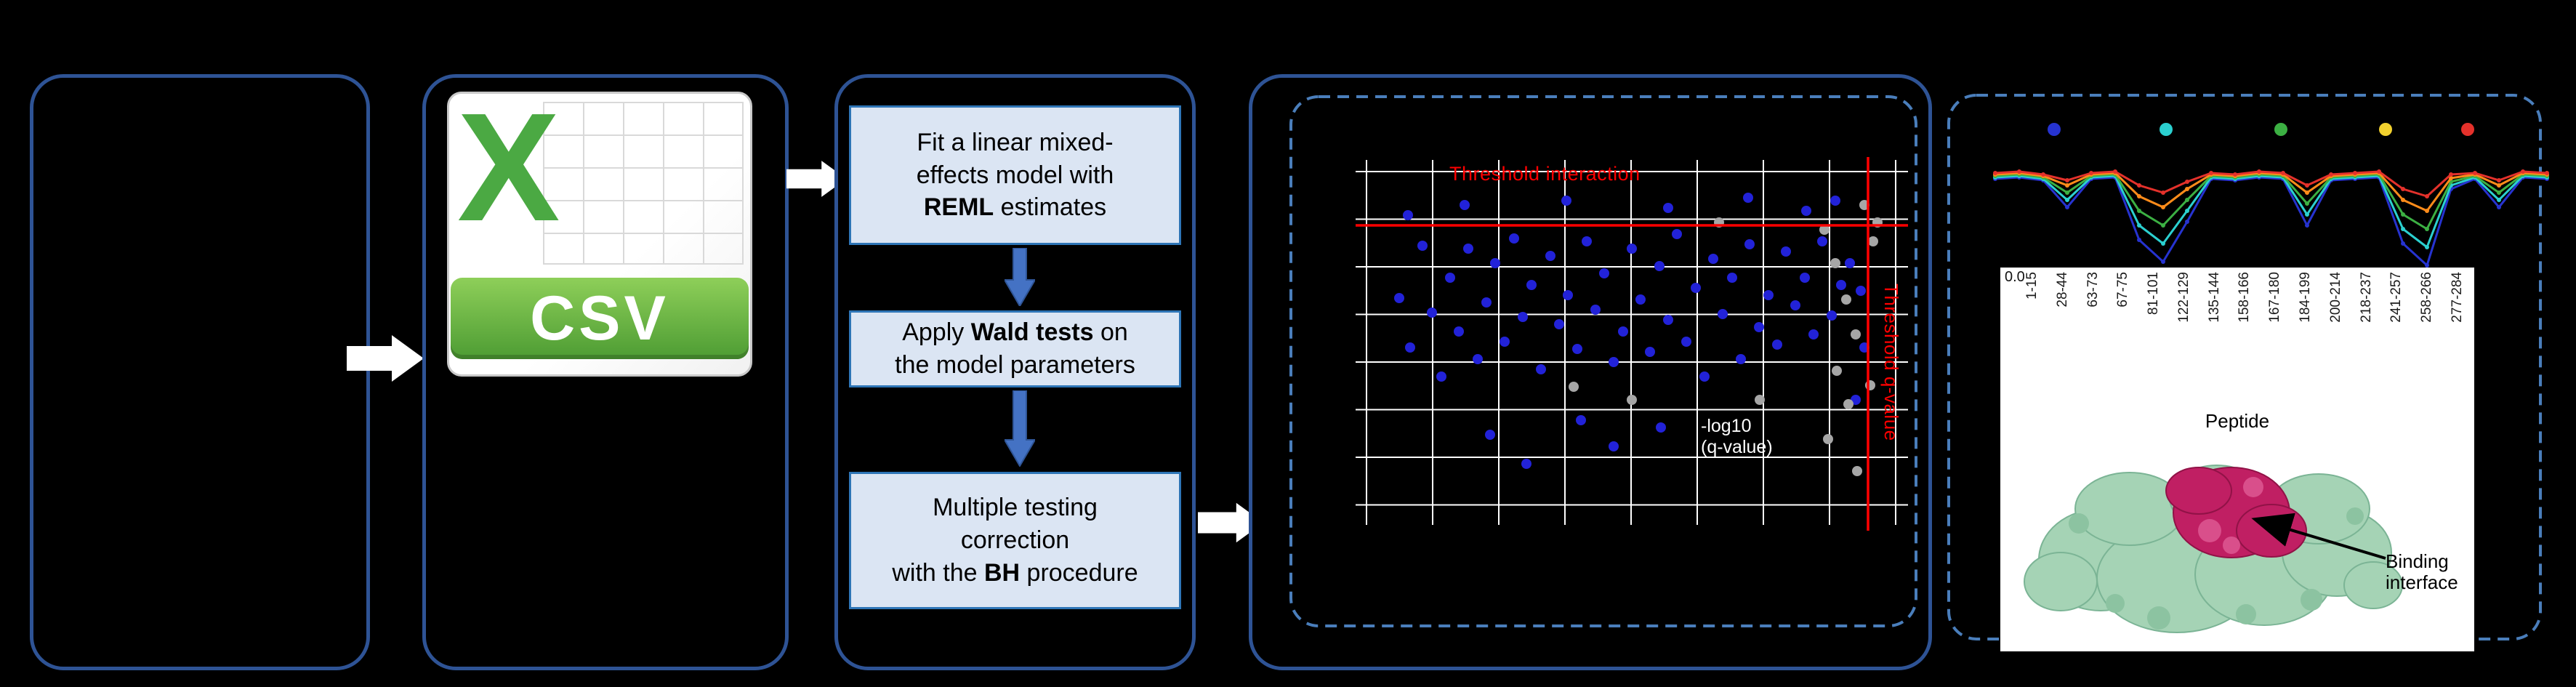 The width and height of the screenshot is (2576, 687). Describe the element at coordinates (2457, 297) in the screenshot. I see `peptide-axis-label: 277-284` at that location.